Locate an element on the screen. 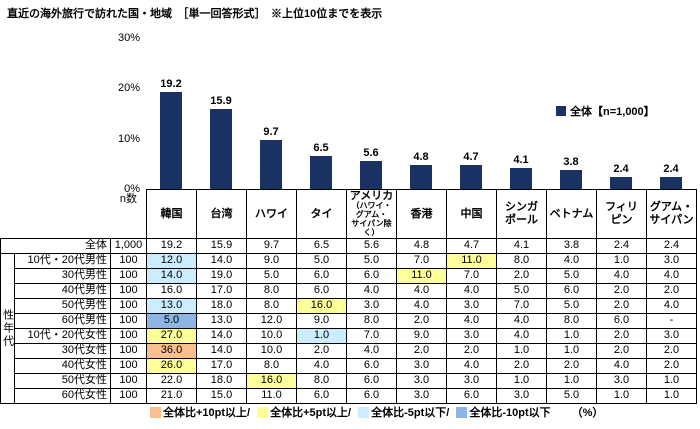 This screenshot has width=700, height=429. y-axis-tick-label: 20% is located at coordinates (128, 88).